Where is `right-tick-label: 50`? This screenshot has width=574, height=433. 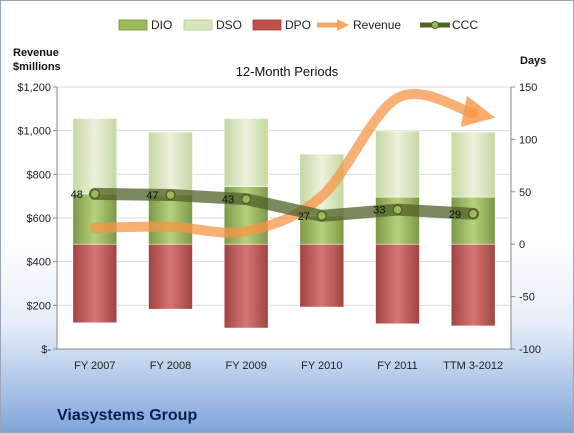
right-tick-label: 50 is located at coordinates (525, 193).